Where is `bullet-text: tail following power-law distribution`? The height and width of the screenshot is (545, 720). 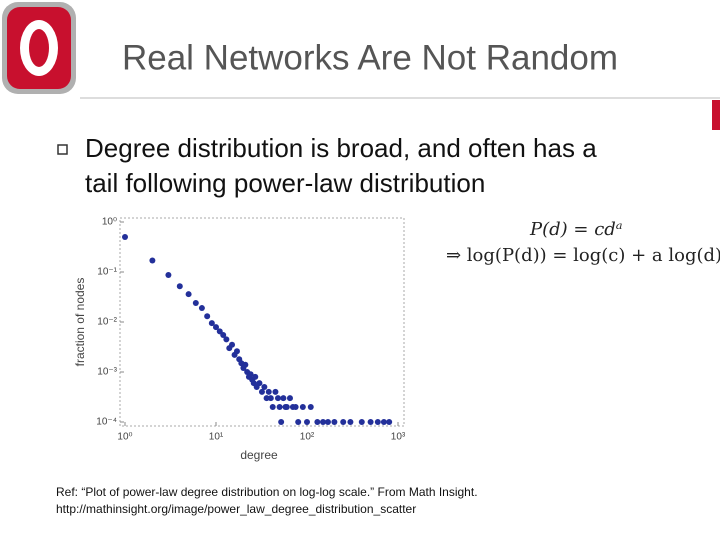 bullet-text: tail following power-law distribution is located at coordinates (285, 183).